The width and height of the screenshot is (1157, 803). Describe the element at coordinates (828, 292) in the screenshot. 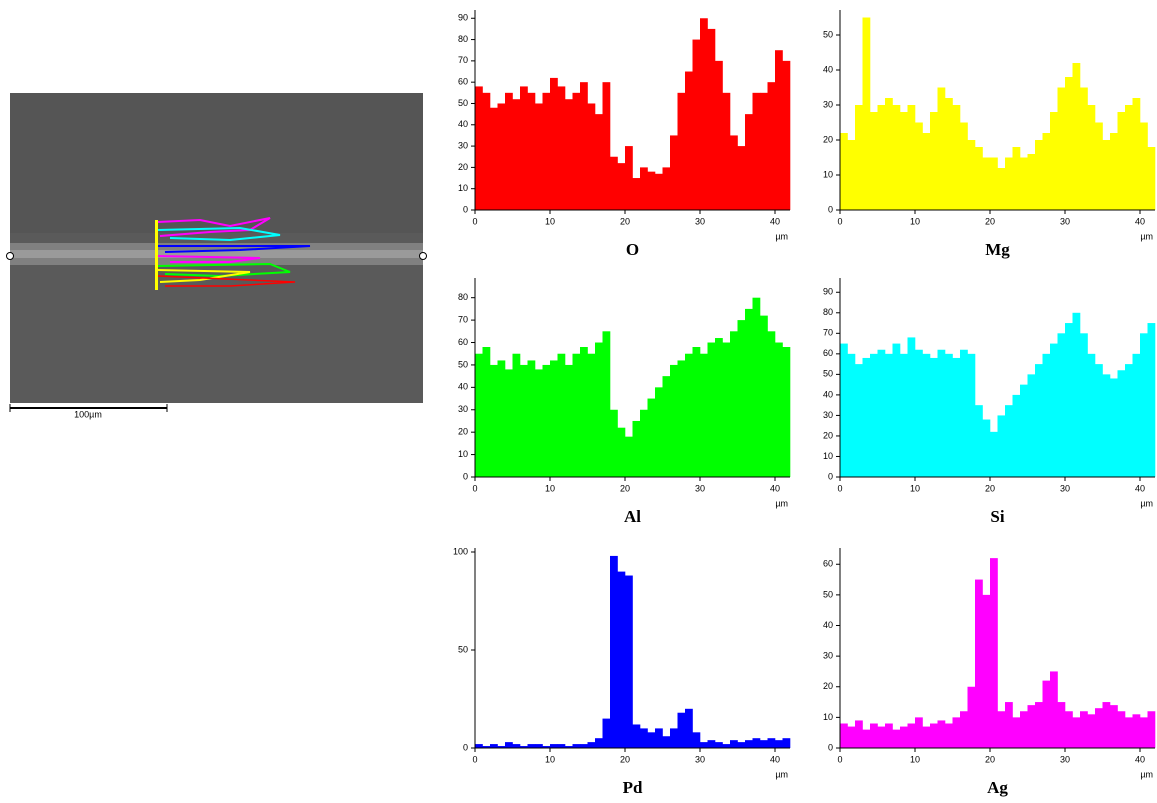

I see `y-tick-label: 90` at that location.